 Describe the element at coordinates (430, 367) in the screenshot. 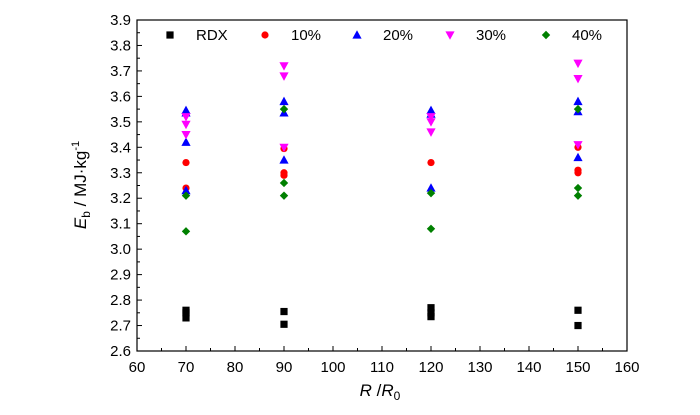

I see `x-tick-label: 120` at that location.